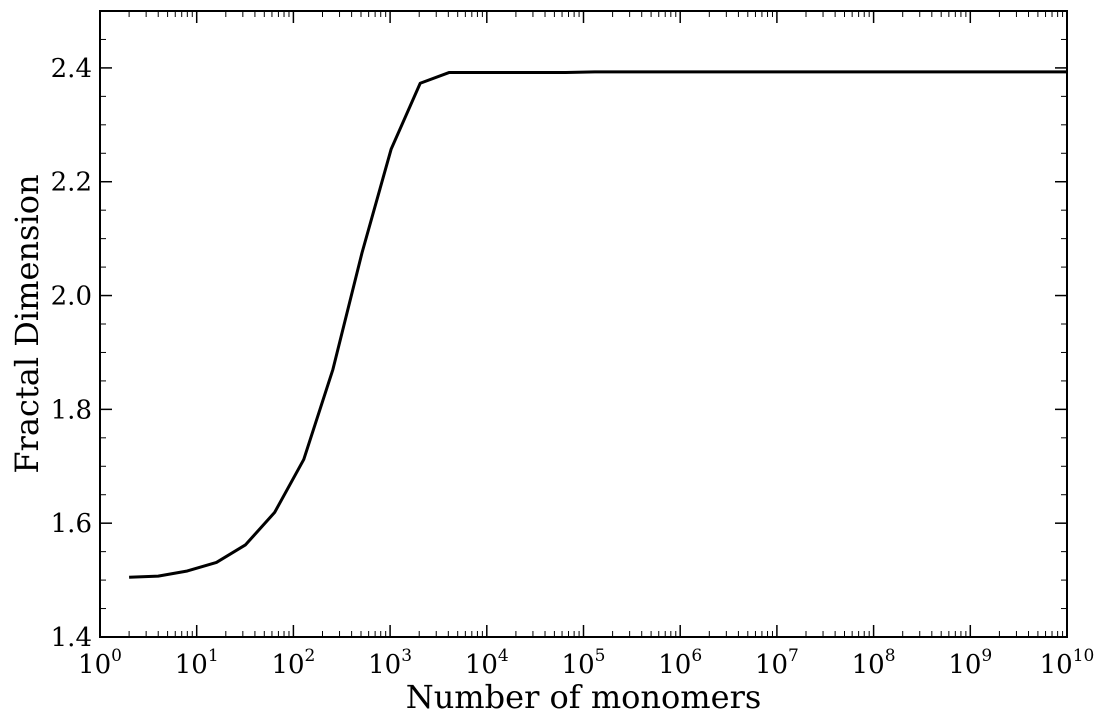  Describe the element at coordinates (584, 663) in the screenshot. I see `x-tick-label: 10⁵` at that location.